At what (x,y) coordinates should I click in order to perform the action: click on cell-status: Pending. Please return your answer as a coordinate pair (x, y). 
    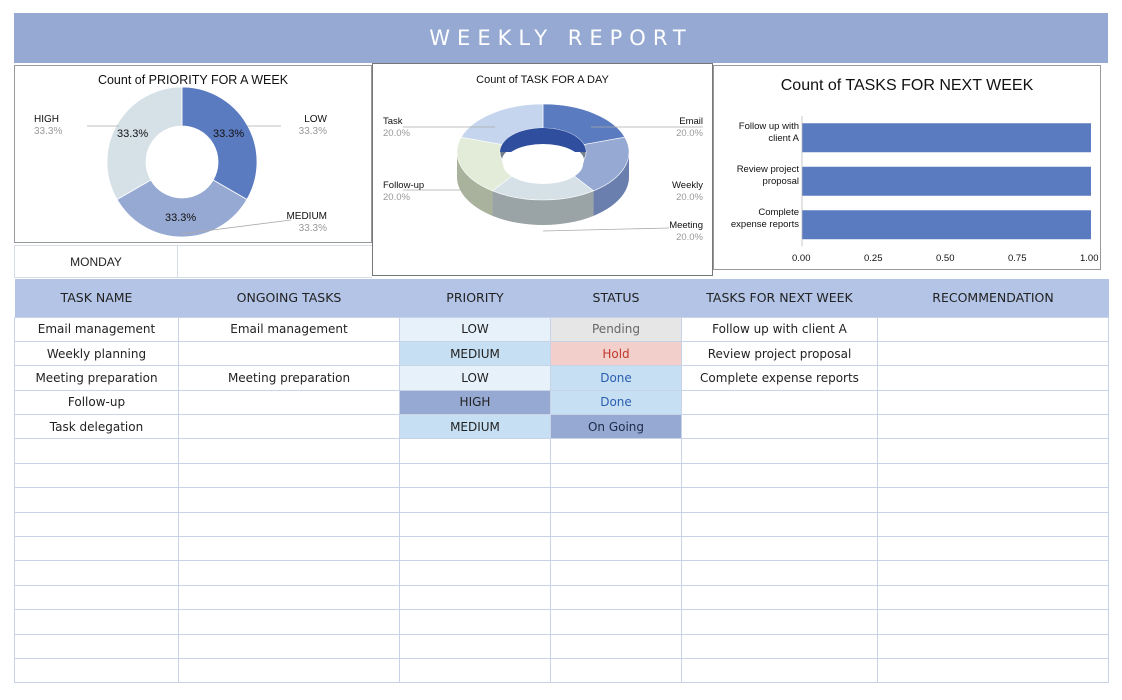
    Looking at the image, I should click on (616, 329).